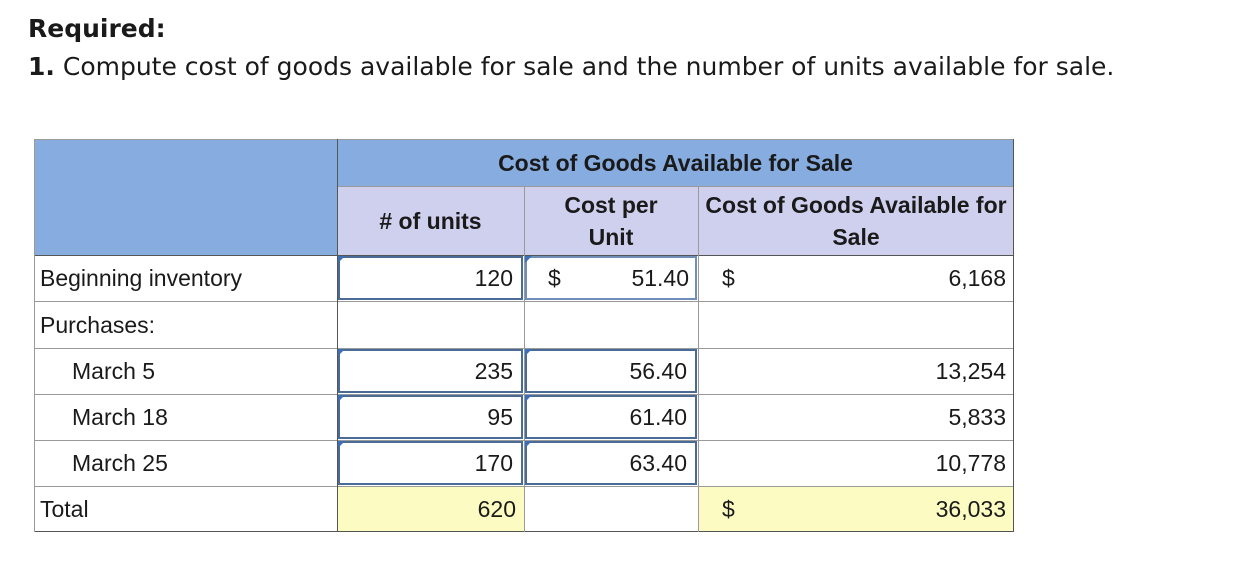  I want to click on table-border-top, so click(524, 139).